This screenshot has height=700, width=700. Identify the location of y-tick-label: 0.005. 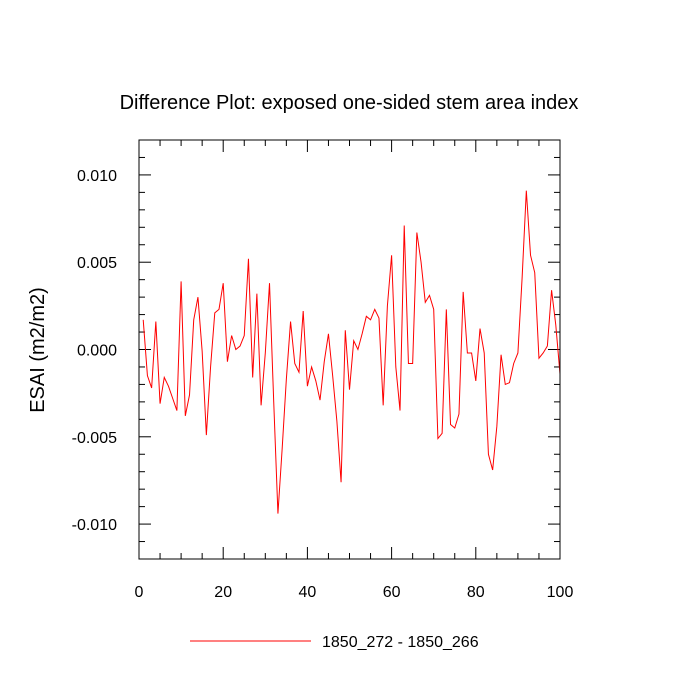
(97, 263).